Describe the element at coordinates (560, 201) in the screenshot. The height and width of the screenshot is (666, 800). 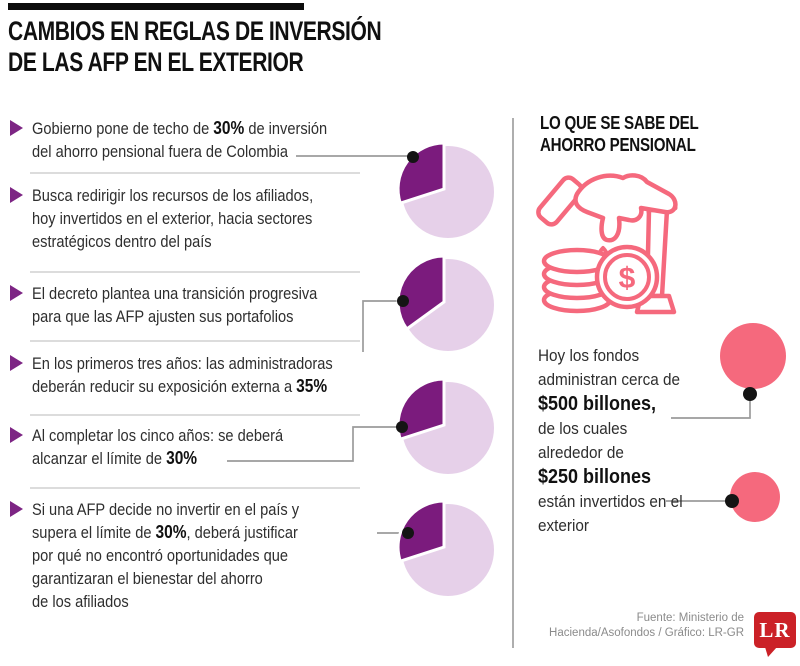
I see `sleeve-cuff` at that location.